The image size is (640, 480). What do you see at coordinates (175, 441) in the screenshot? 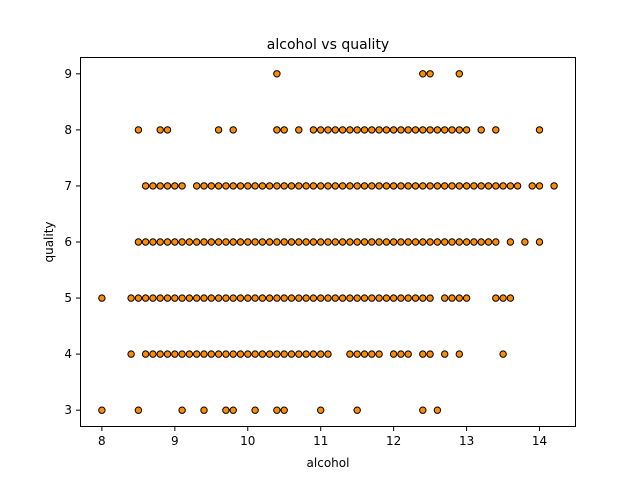
I see `x-tick-label: 9` at bounding box center [175, 441].